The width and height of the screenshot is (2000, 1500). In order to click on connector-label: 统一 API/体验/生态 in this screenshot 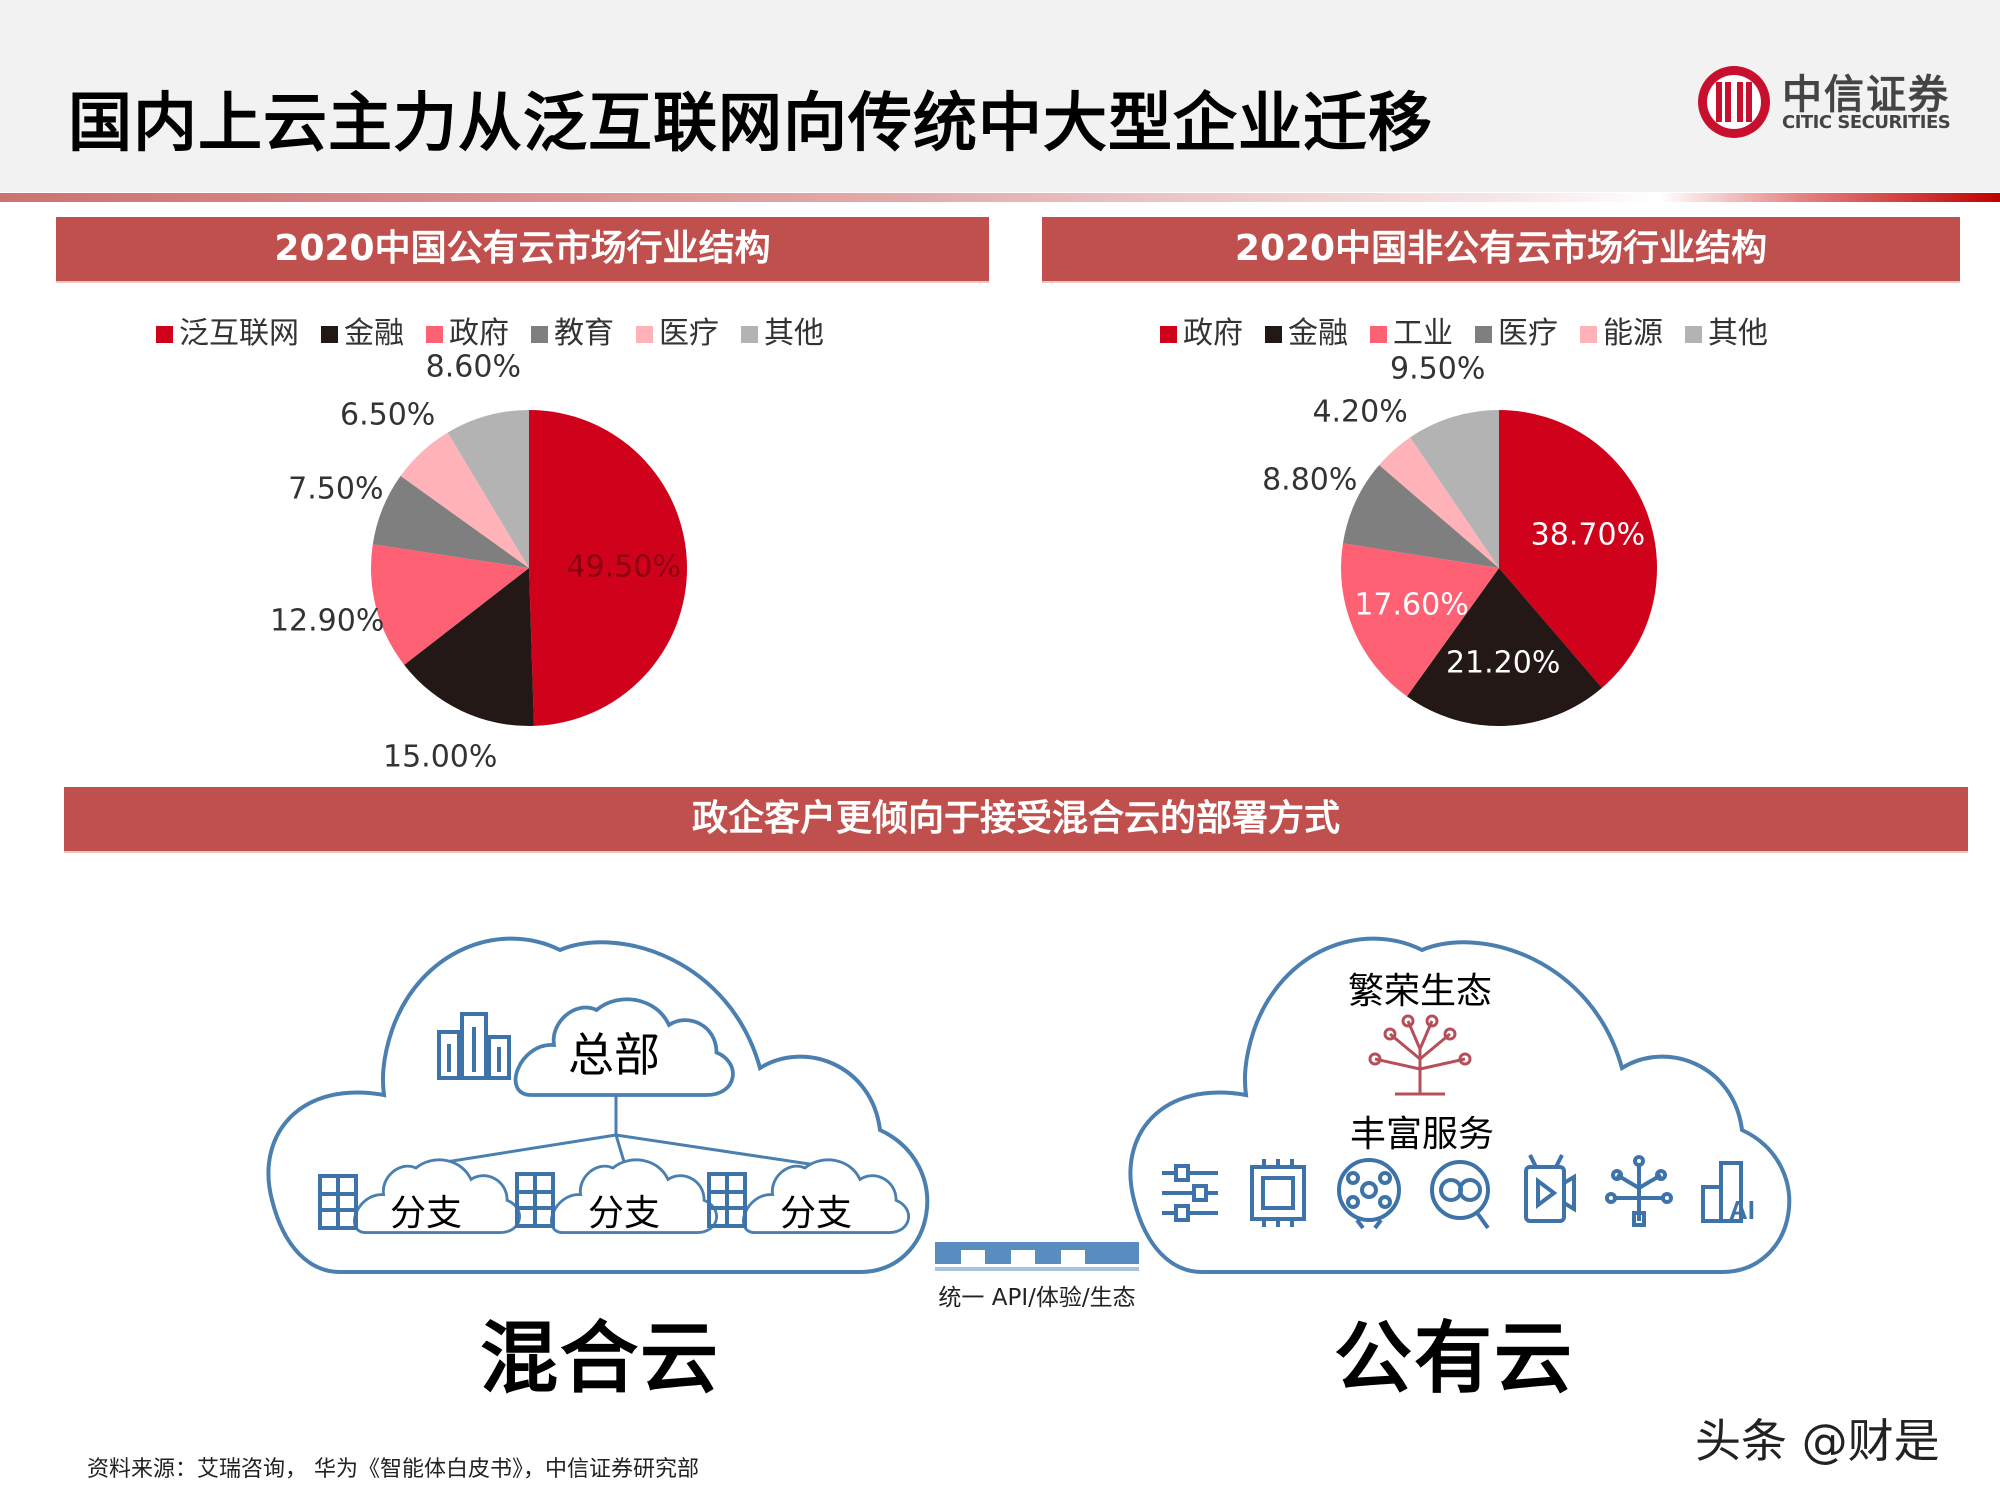, I will do `click(1037, 1298)`.